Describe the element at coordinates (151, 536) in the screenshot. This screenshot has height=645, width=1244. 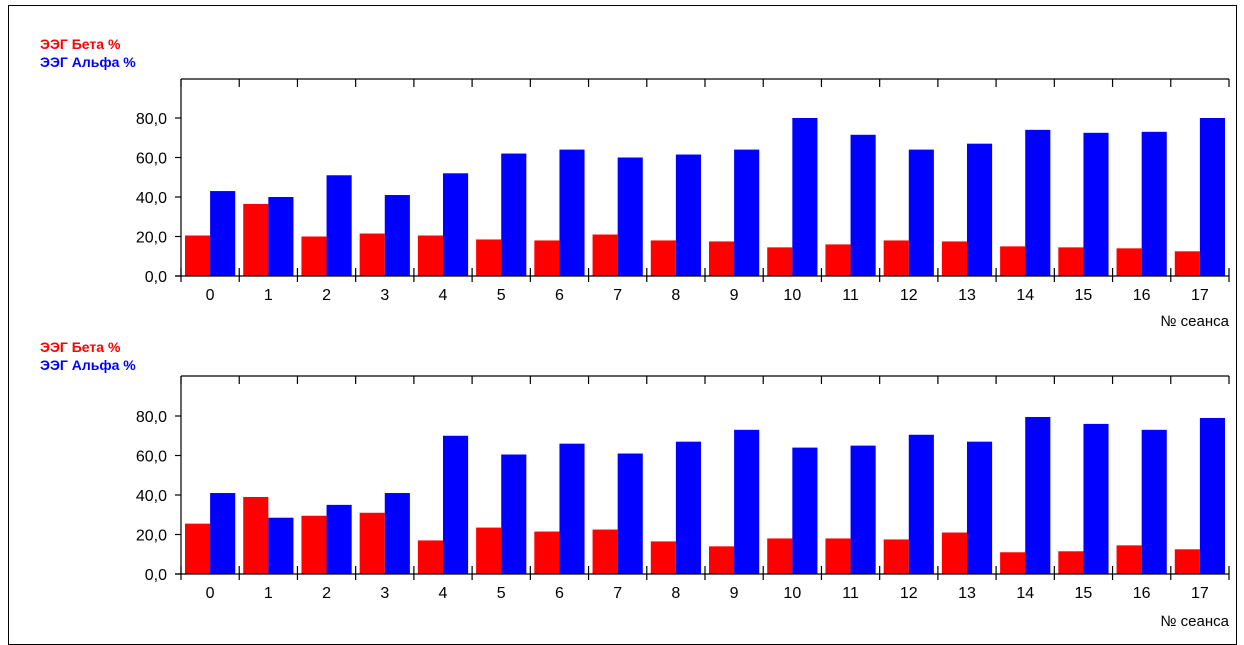
I see `y-tick-label: 20,0` at that location.